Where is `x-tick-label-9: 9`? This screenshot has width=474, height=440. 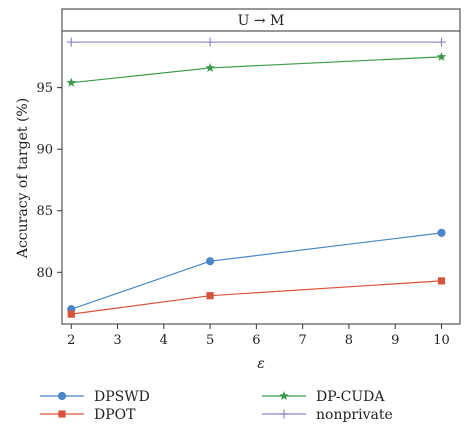
x-tick-label-9: 9 is located at coordinates (395, 340).